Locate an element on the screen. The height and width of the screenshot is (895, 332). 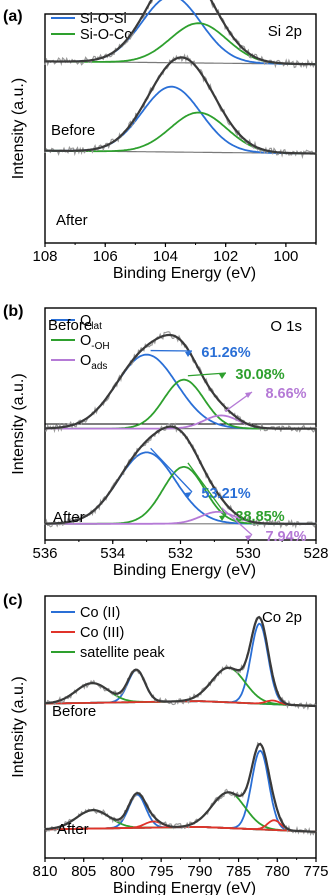
stack-after: After is located at coordinates (180, 789).